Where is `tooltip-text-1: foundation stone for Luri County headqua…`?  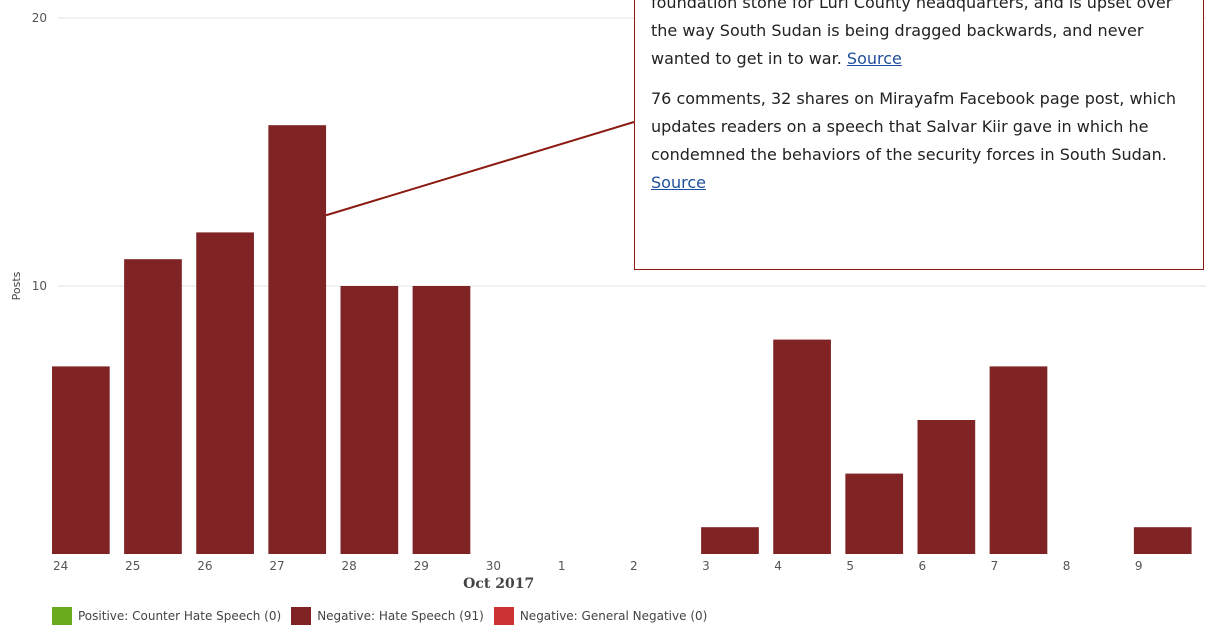 tooltip-text-1: foundation stone for Luri County headqua… is located at coordinates (912, 34).